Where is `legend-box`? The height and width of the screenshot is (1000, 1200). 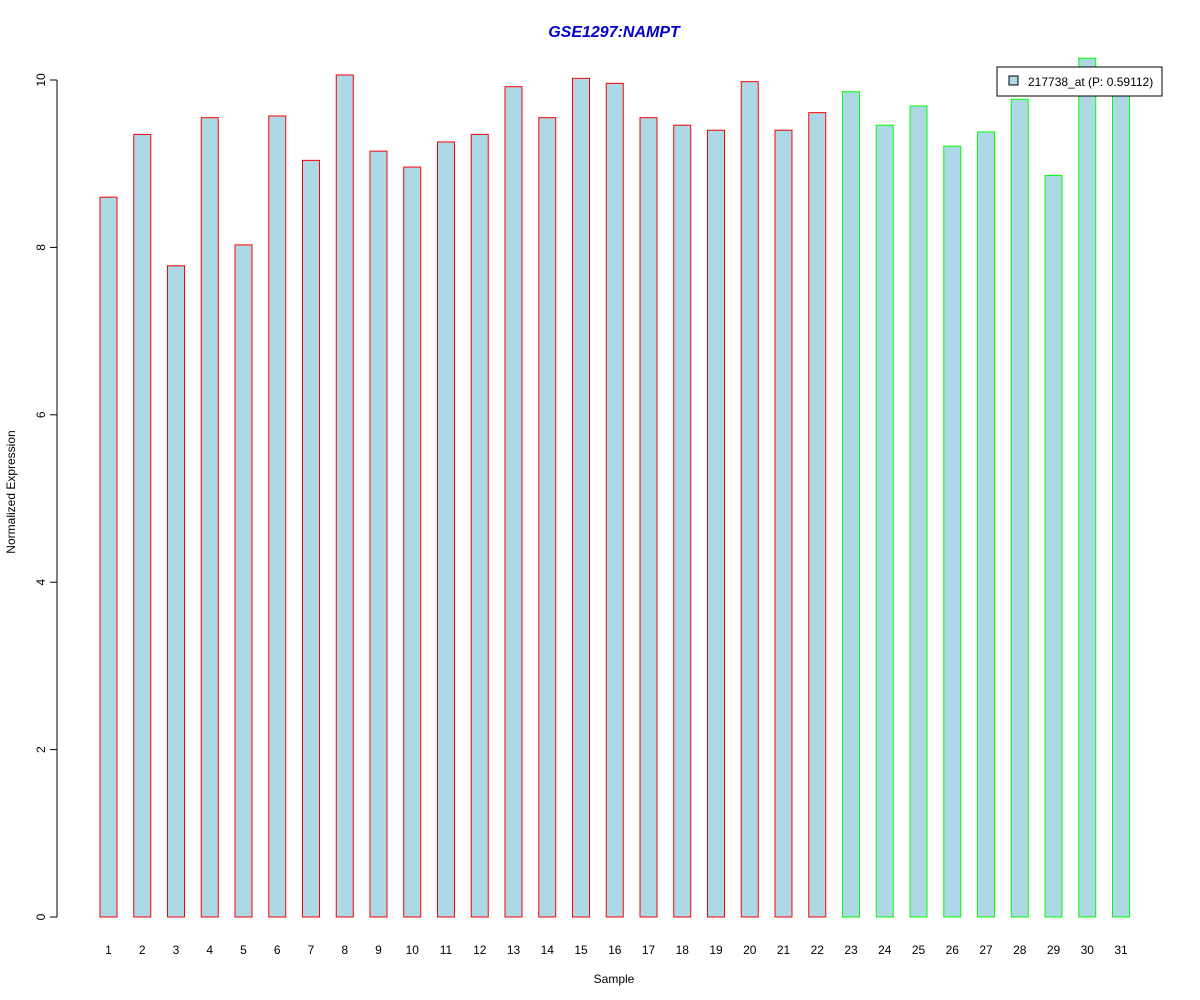 legend-box is located at coordinates (1079, 81).